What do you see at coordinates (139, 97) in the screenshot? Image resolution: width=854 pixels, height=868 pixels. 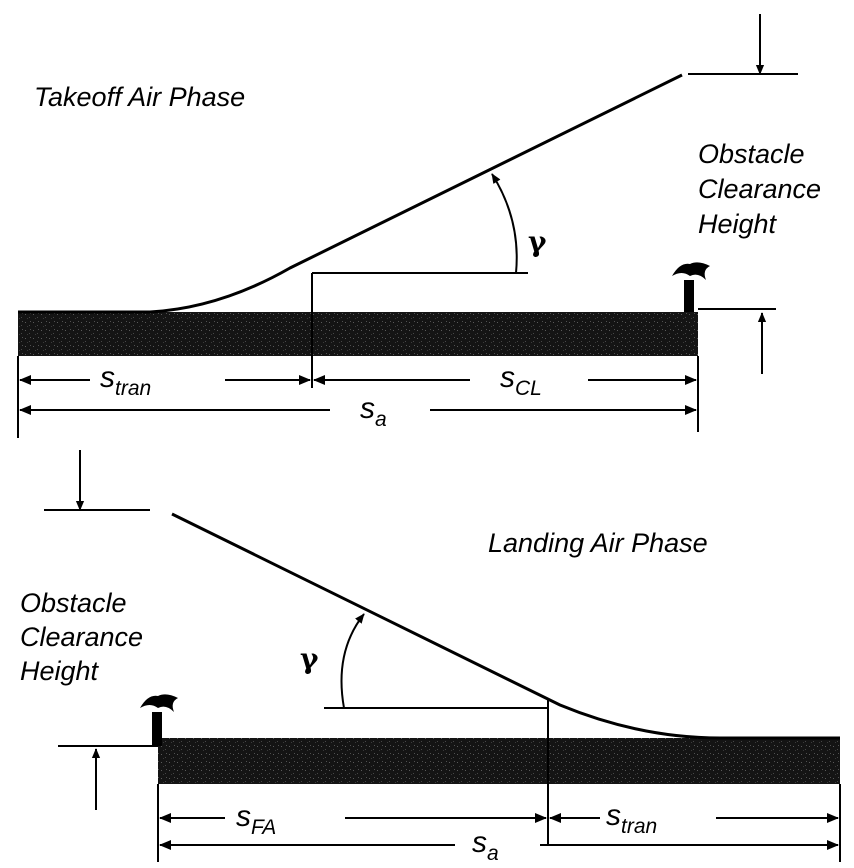 I see `takeoff-title: Takeoff Air Phase` at bounding box center [139, 97].